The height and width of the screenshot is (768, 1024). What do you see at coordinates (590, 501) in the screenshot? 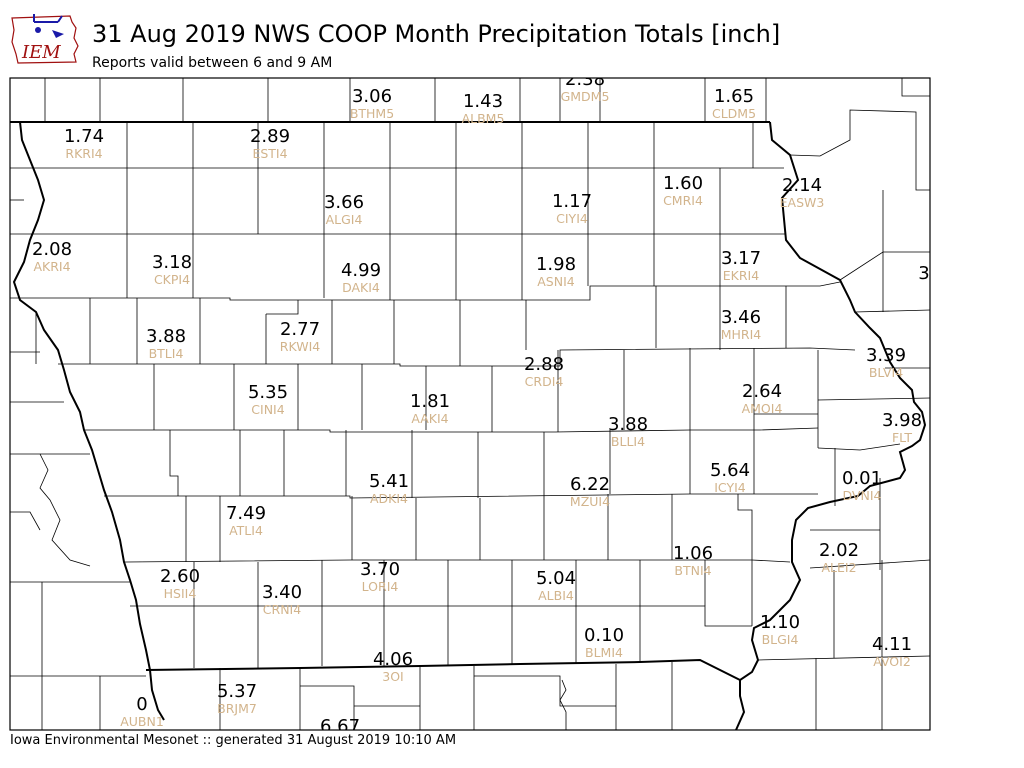
I see `station-id: MZUI4` at bounding box center [590, 501].